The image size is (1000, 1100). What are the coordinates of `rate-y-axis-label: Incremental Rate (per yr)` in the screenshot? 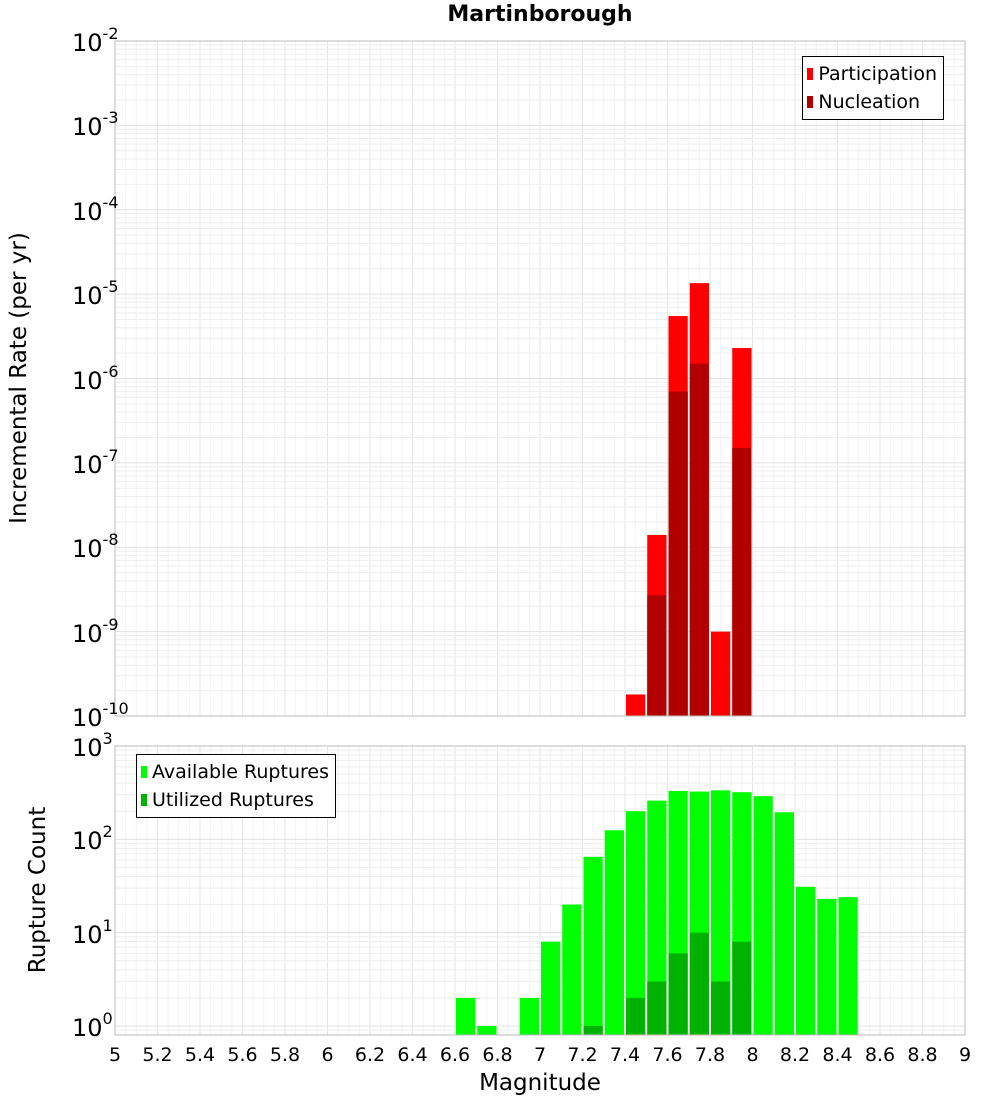 It's located at (19, 378).